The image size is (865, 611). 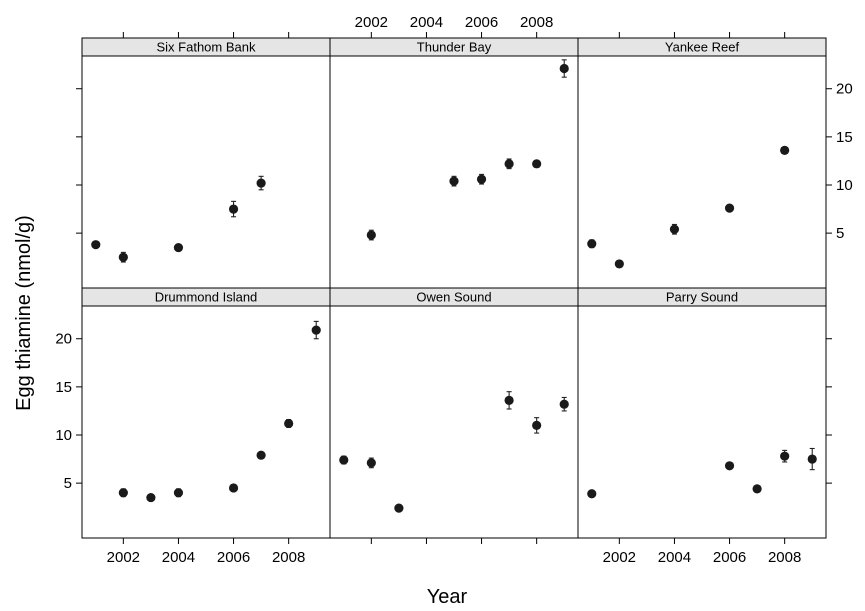 What do you see at coordinates (844, 185) in the screenshot?
I see `right-y-tick-label: 10` at bounding box center [844, 185].